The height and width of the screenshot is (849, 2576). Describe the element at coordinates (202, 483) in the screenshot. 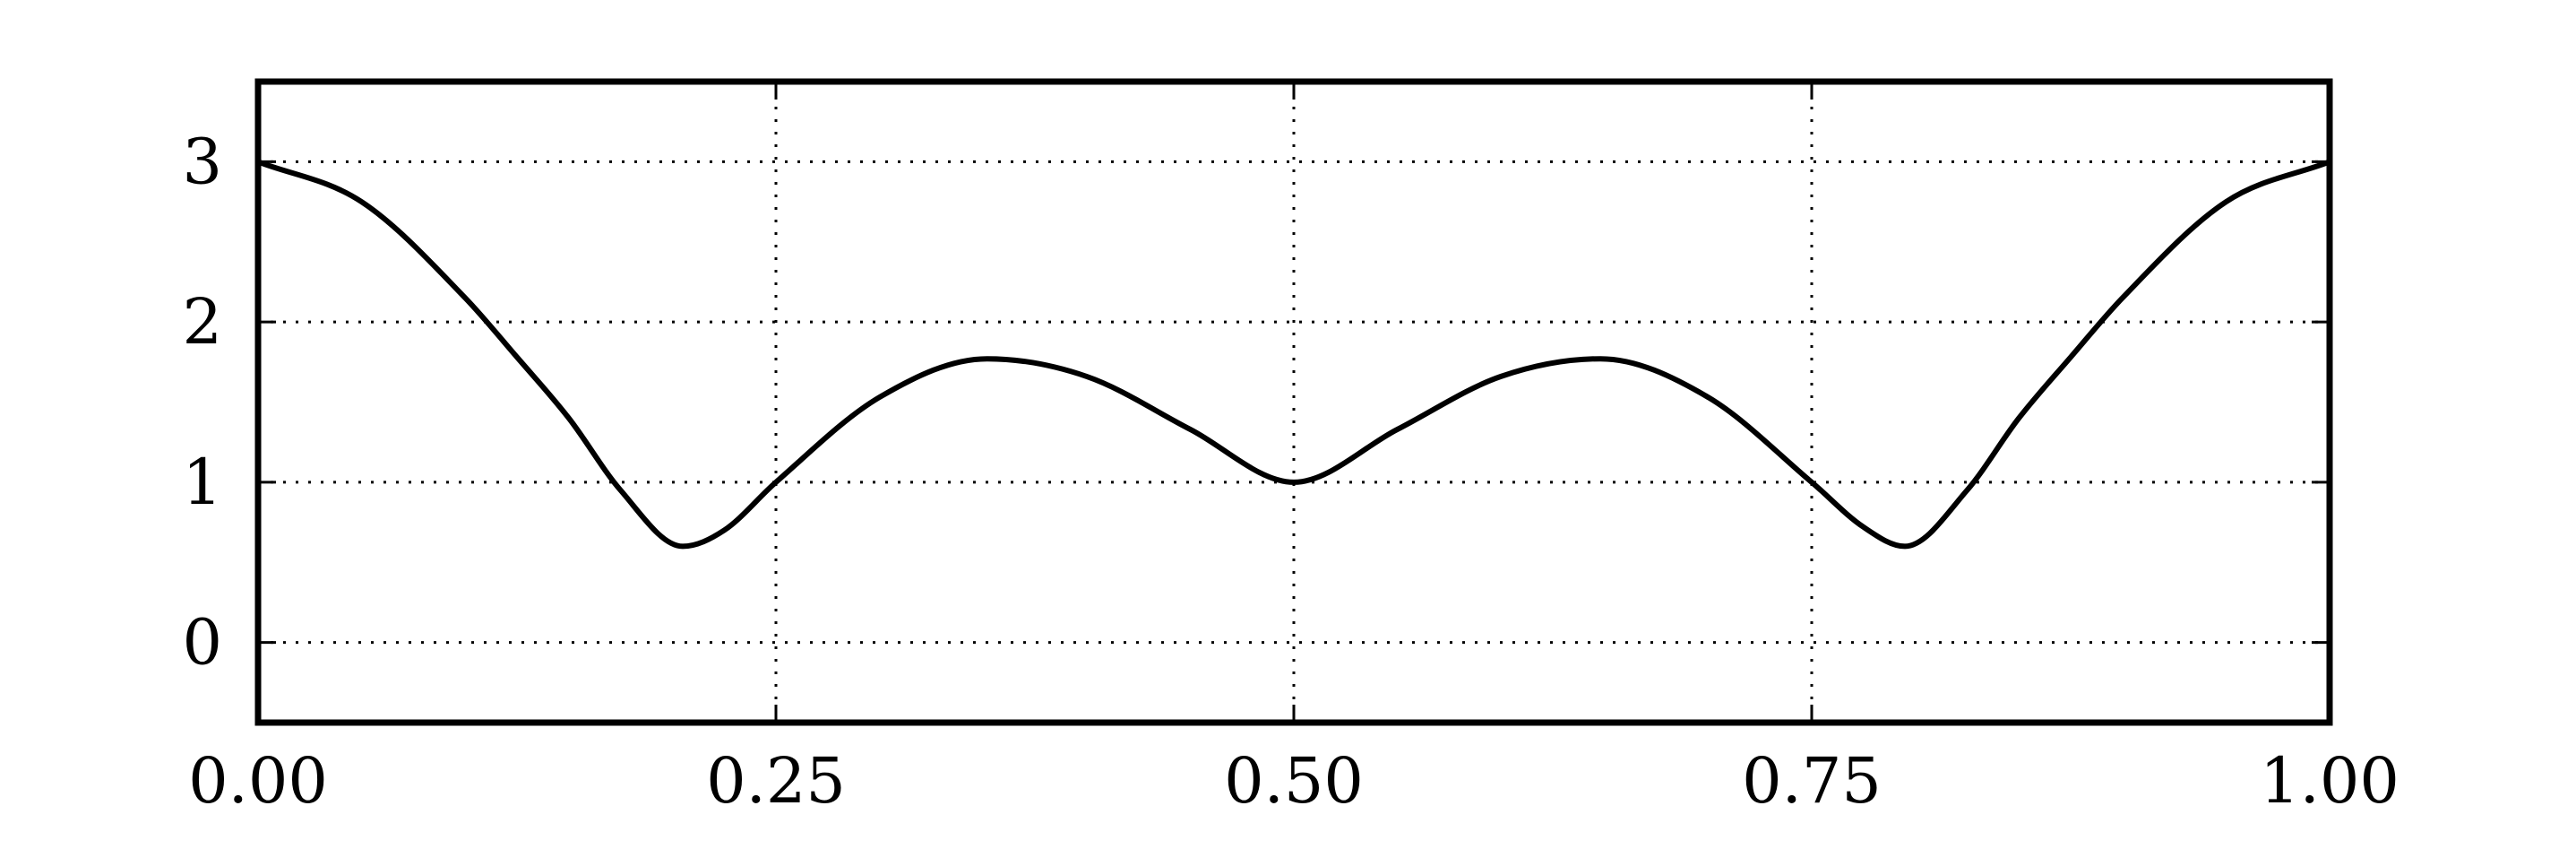

I see `y-tick-label: 1` at that location.